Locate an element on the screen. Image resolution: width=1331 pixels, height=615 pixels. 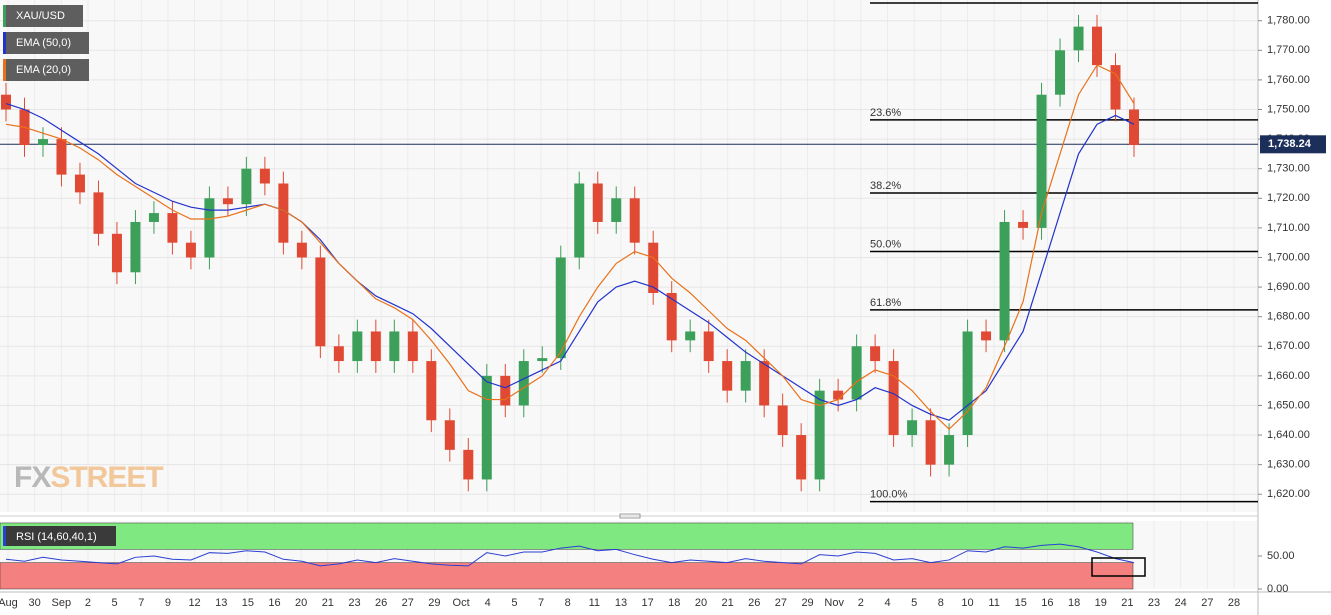
legend-label: EMA (50,0) is located at coordinates (43, 43).